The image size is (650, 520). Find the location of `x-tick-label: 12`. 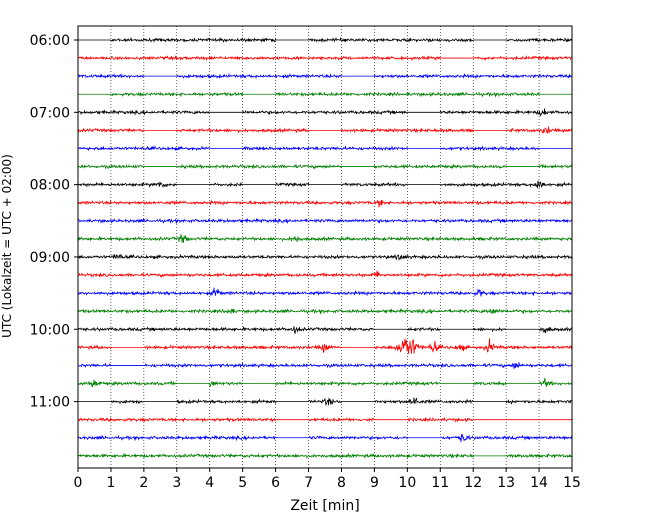

x-tick-label: 12 is located at coordinates (473, 483).